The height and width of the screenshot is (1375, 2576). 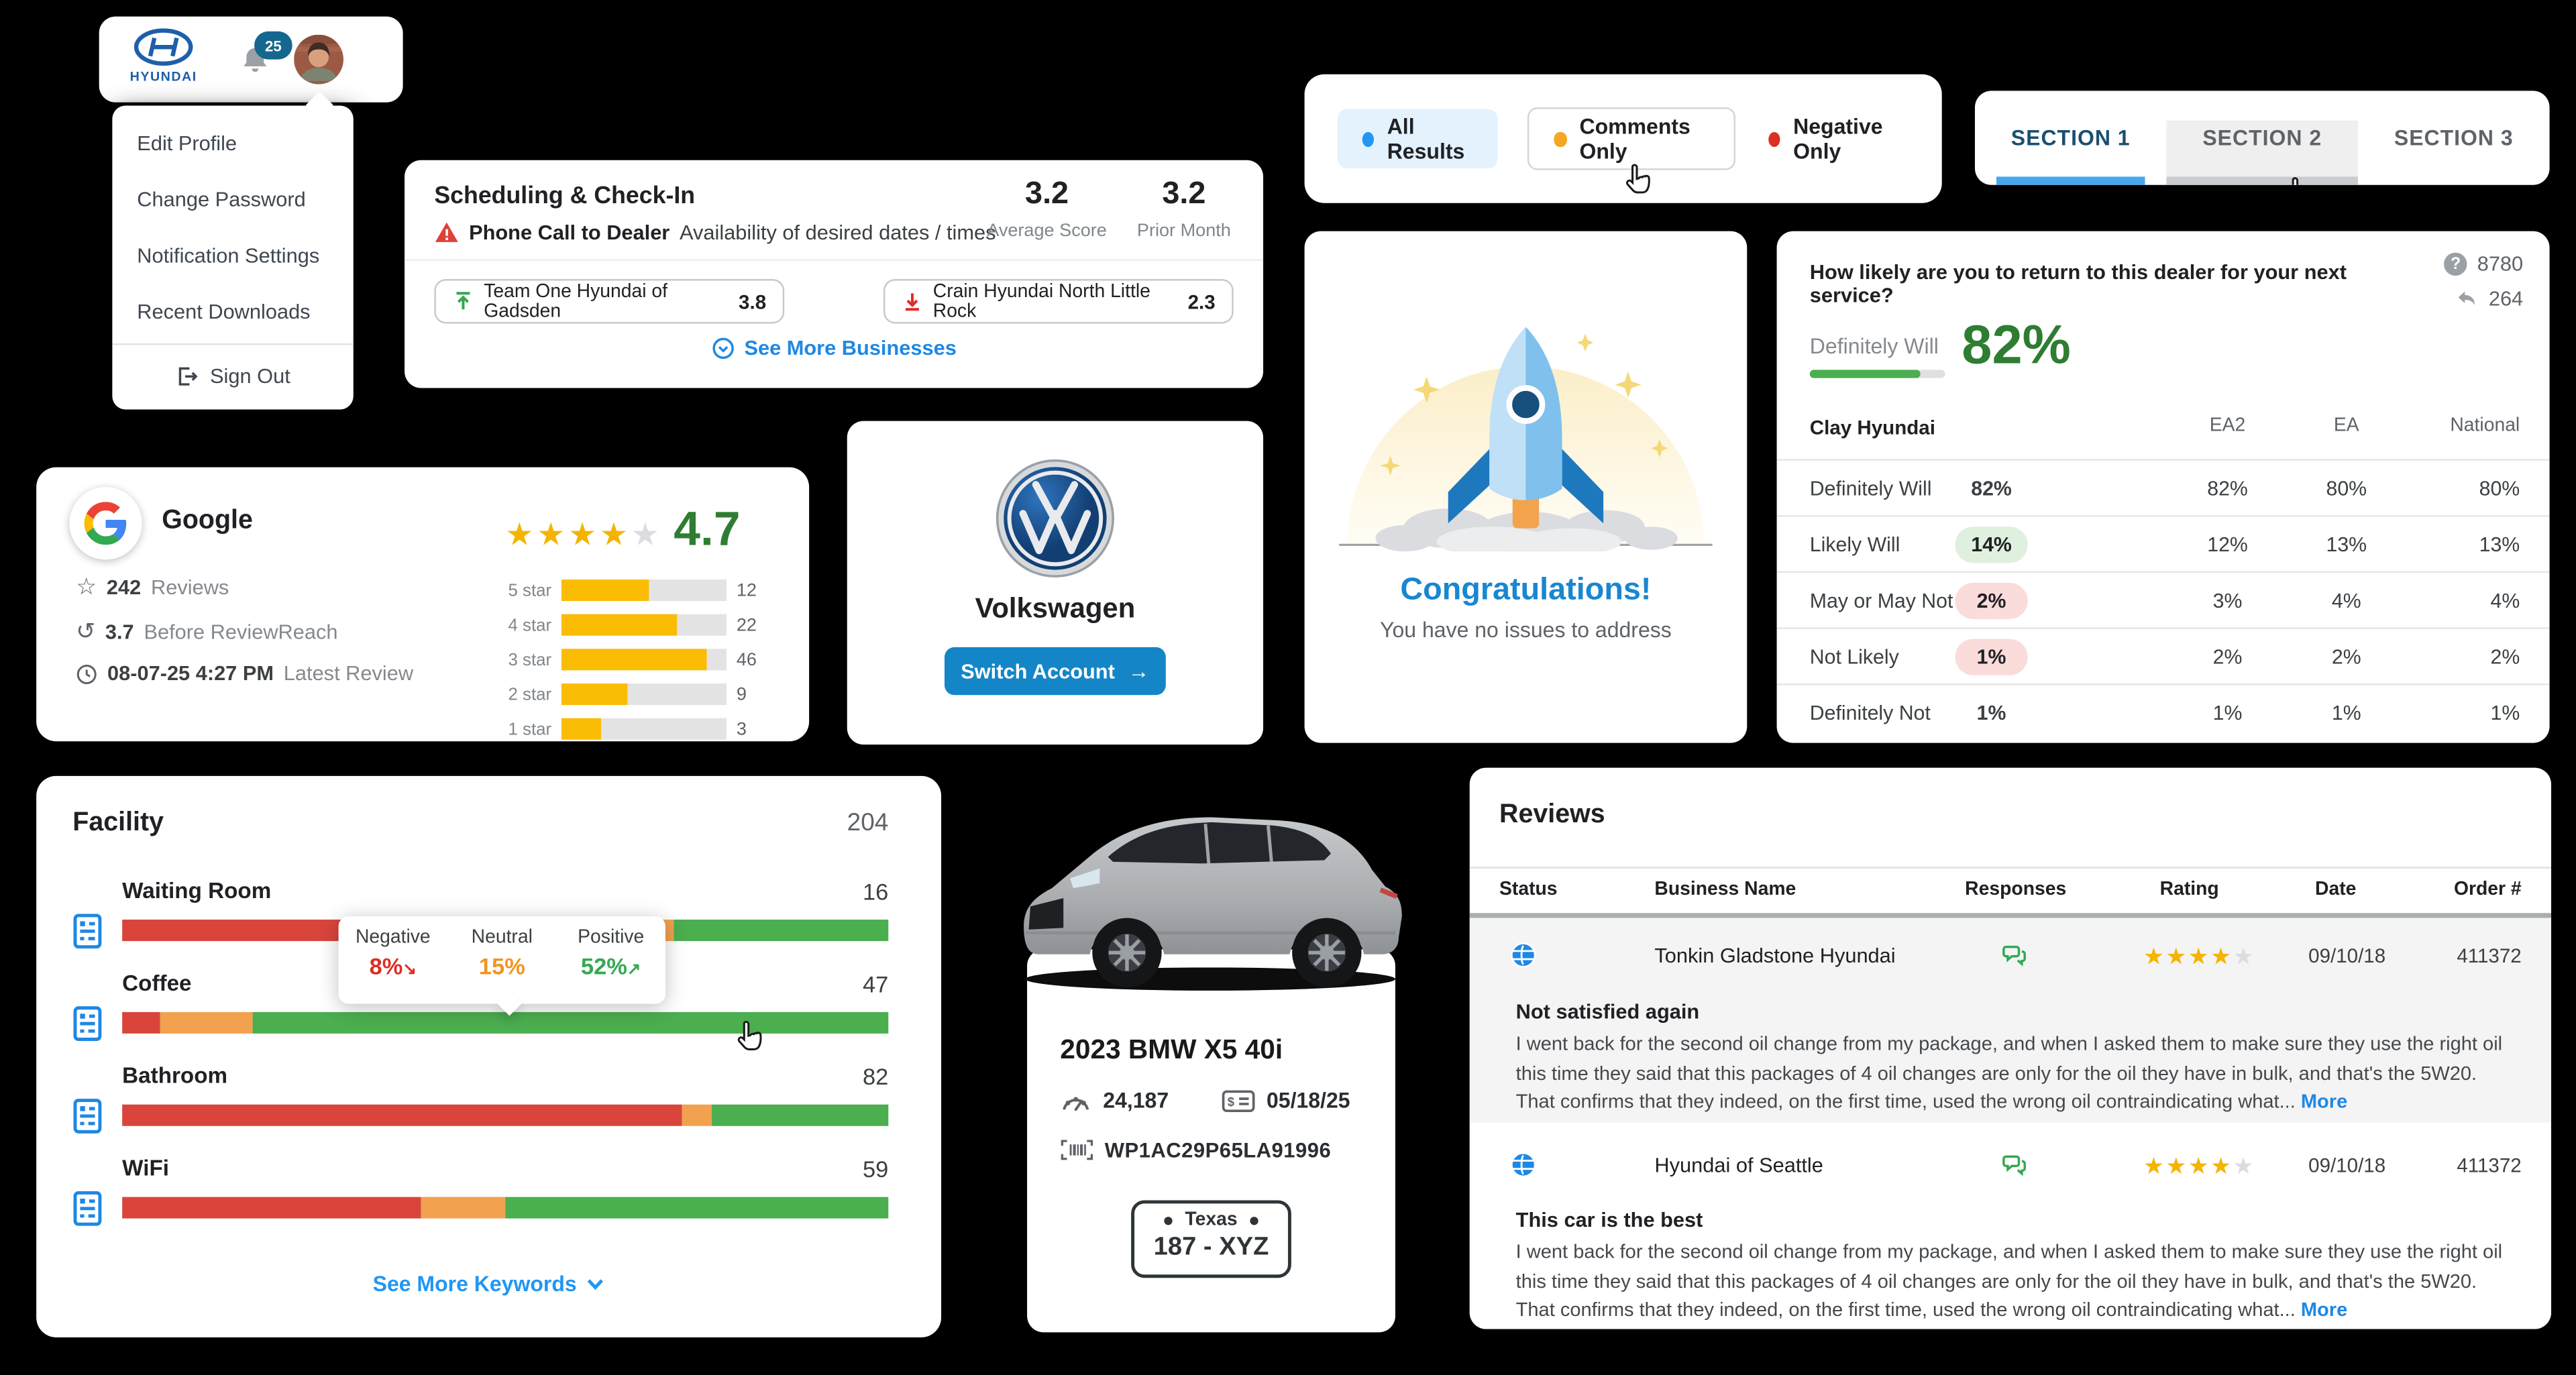 I want to click on average-score: 3.2, so click(x=1047, y=194).